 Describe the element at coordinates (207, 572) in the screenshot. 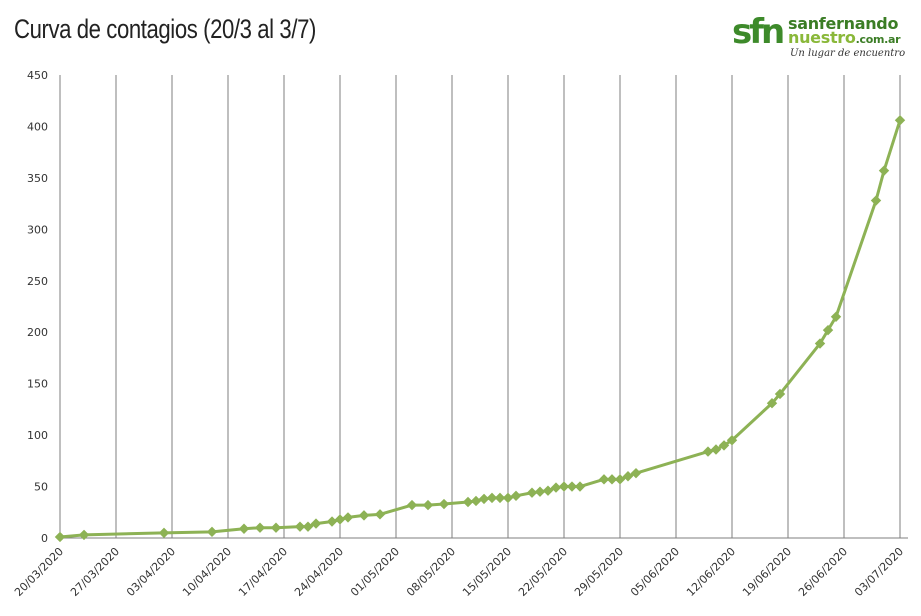

I see `x-tick-label: 10/04/2020` at that location.